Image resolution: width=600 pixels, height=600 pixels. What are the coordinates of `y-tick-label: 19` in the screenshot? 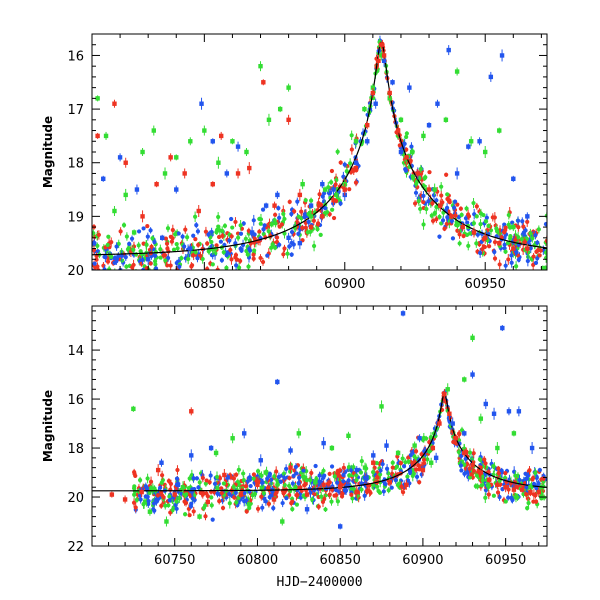 It's located at (75, 217).